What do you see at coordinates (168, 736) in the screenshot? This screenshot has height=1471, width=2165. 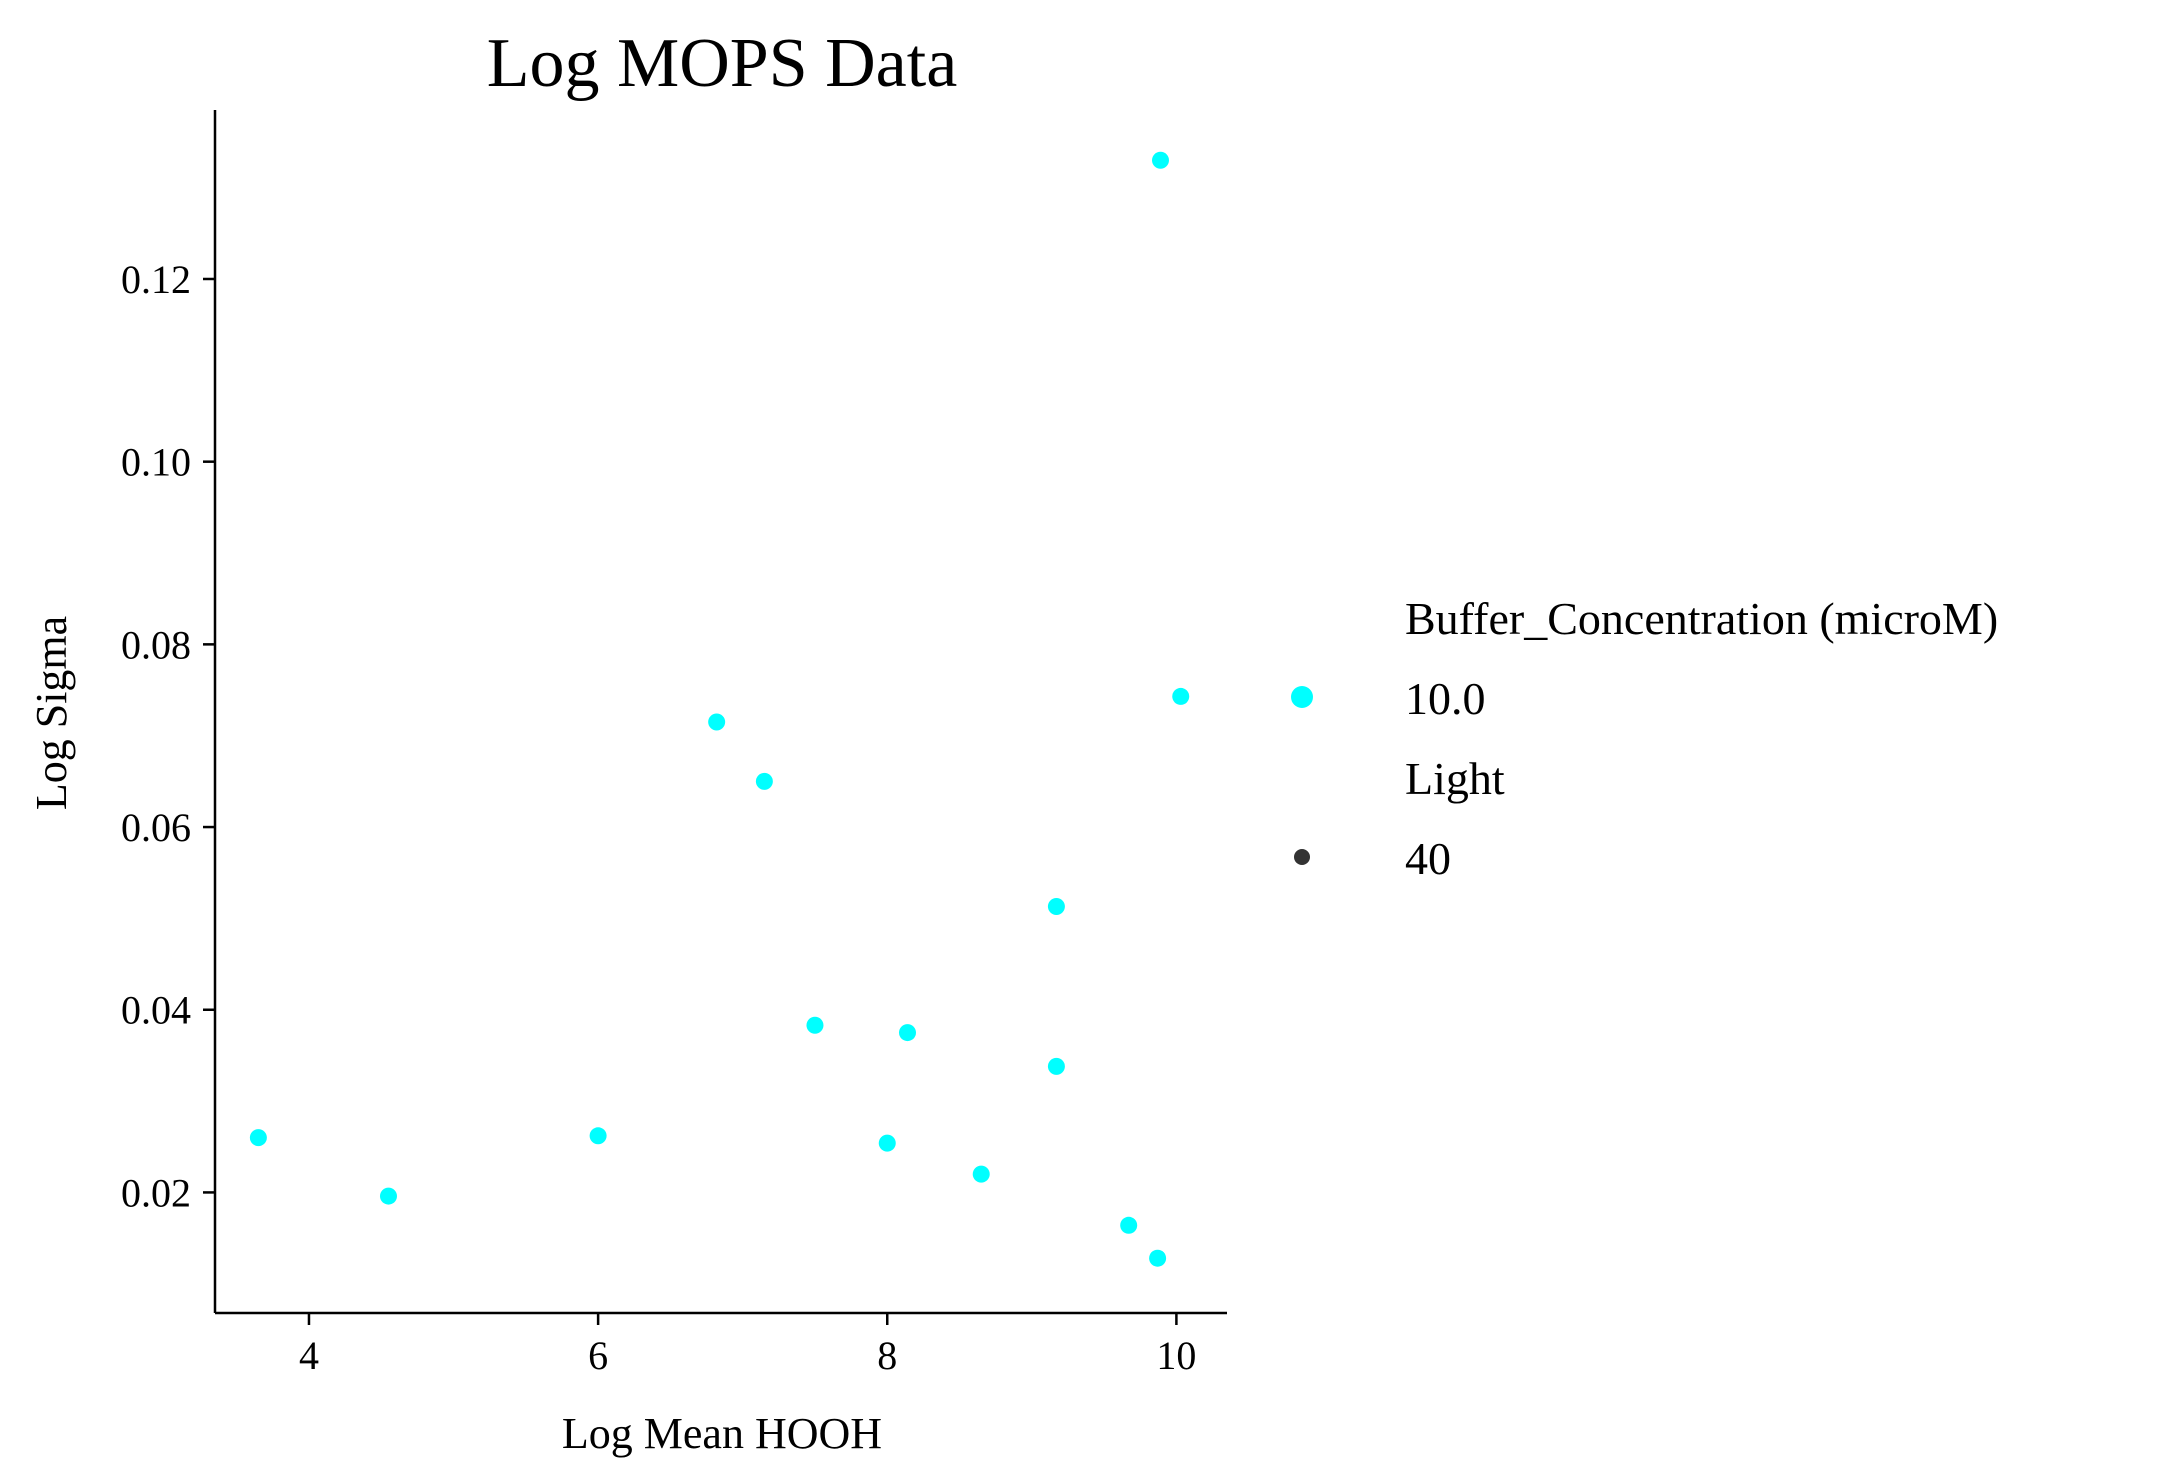 I see `y-ticks: 0.02 0.04 0.06 0.08 0.10 0.12` at bounding box center [168, 736].